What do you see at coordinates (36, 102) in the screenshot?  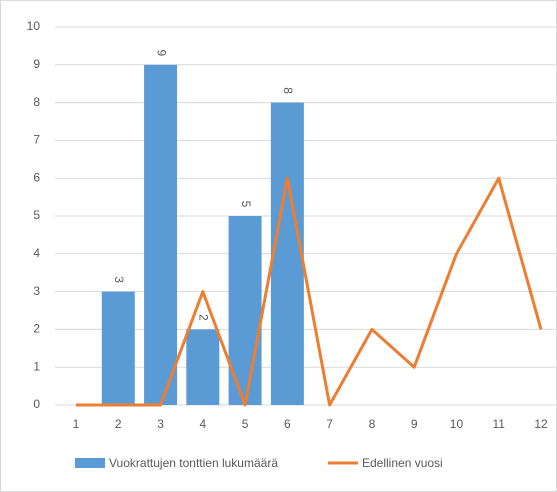 I see `y-tick-label: 8` at bounding box center [36, 102].